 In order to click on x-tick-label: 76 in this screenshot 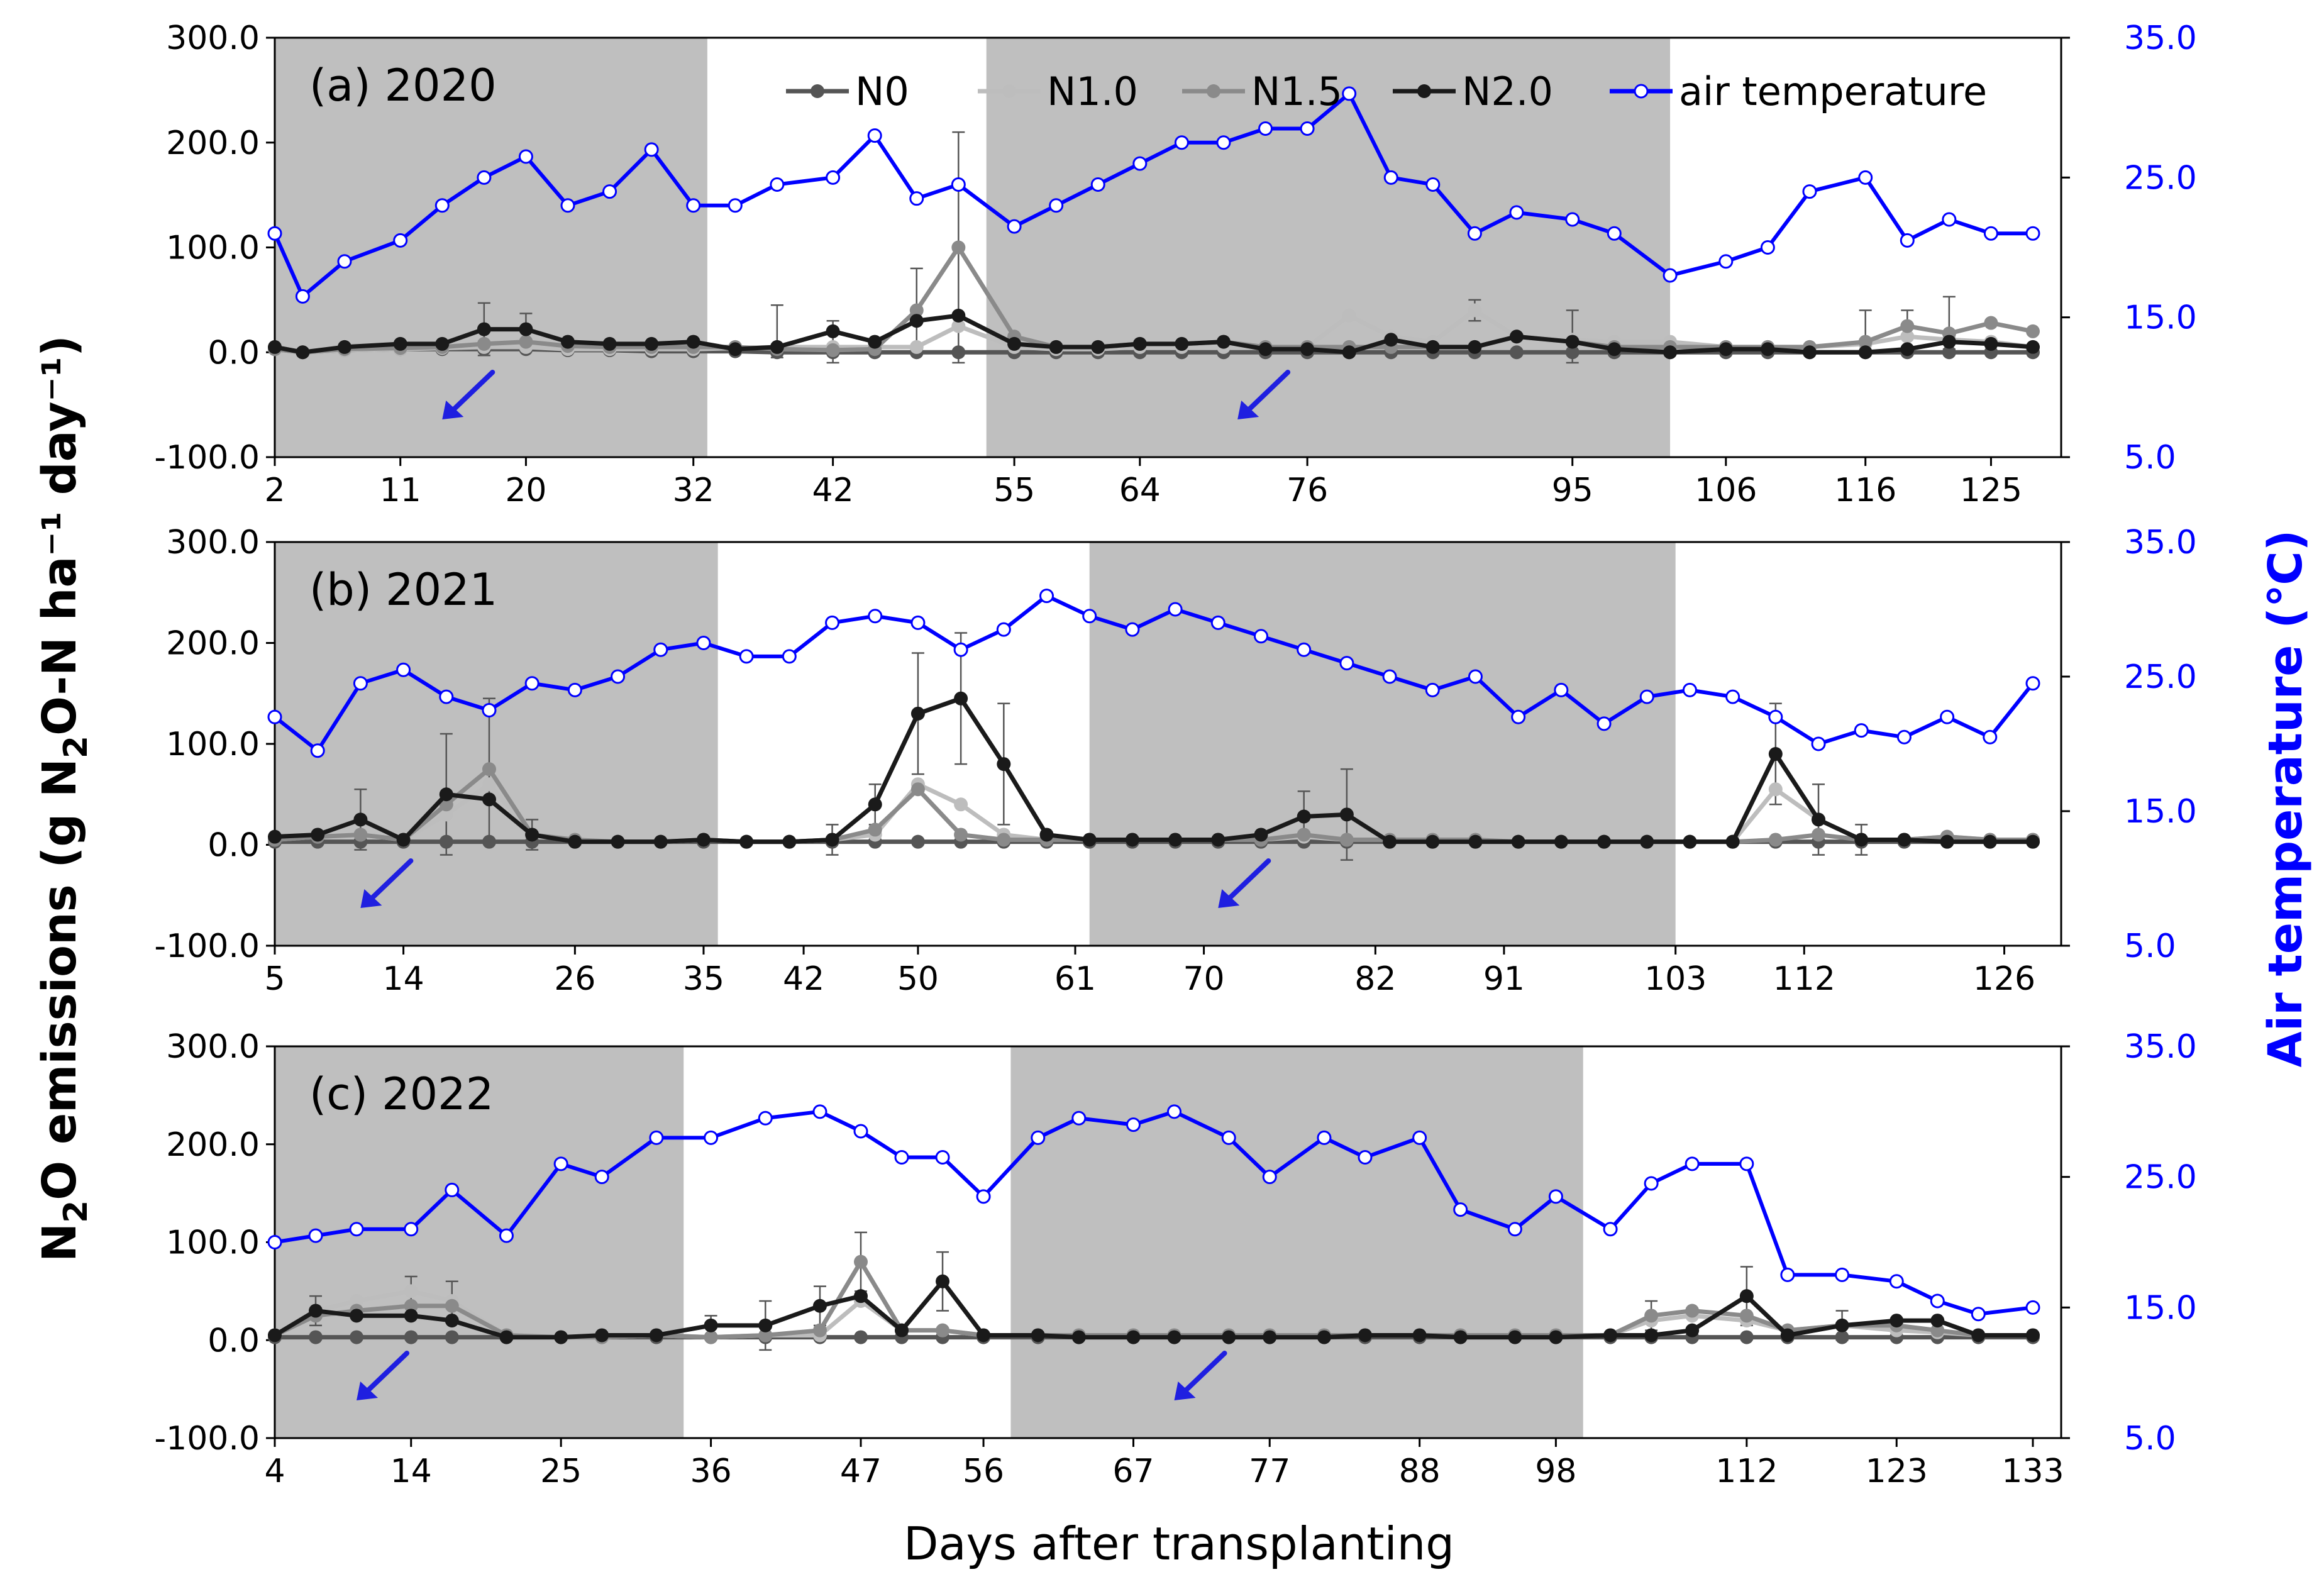, I will do `click(1307, 490)`.